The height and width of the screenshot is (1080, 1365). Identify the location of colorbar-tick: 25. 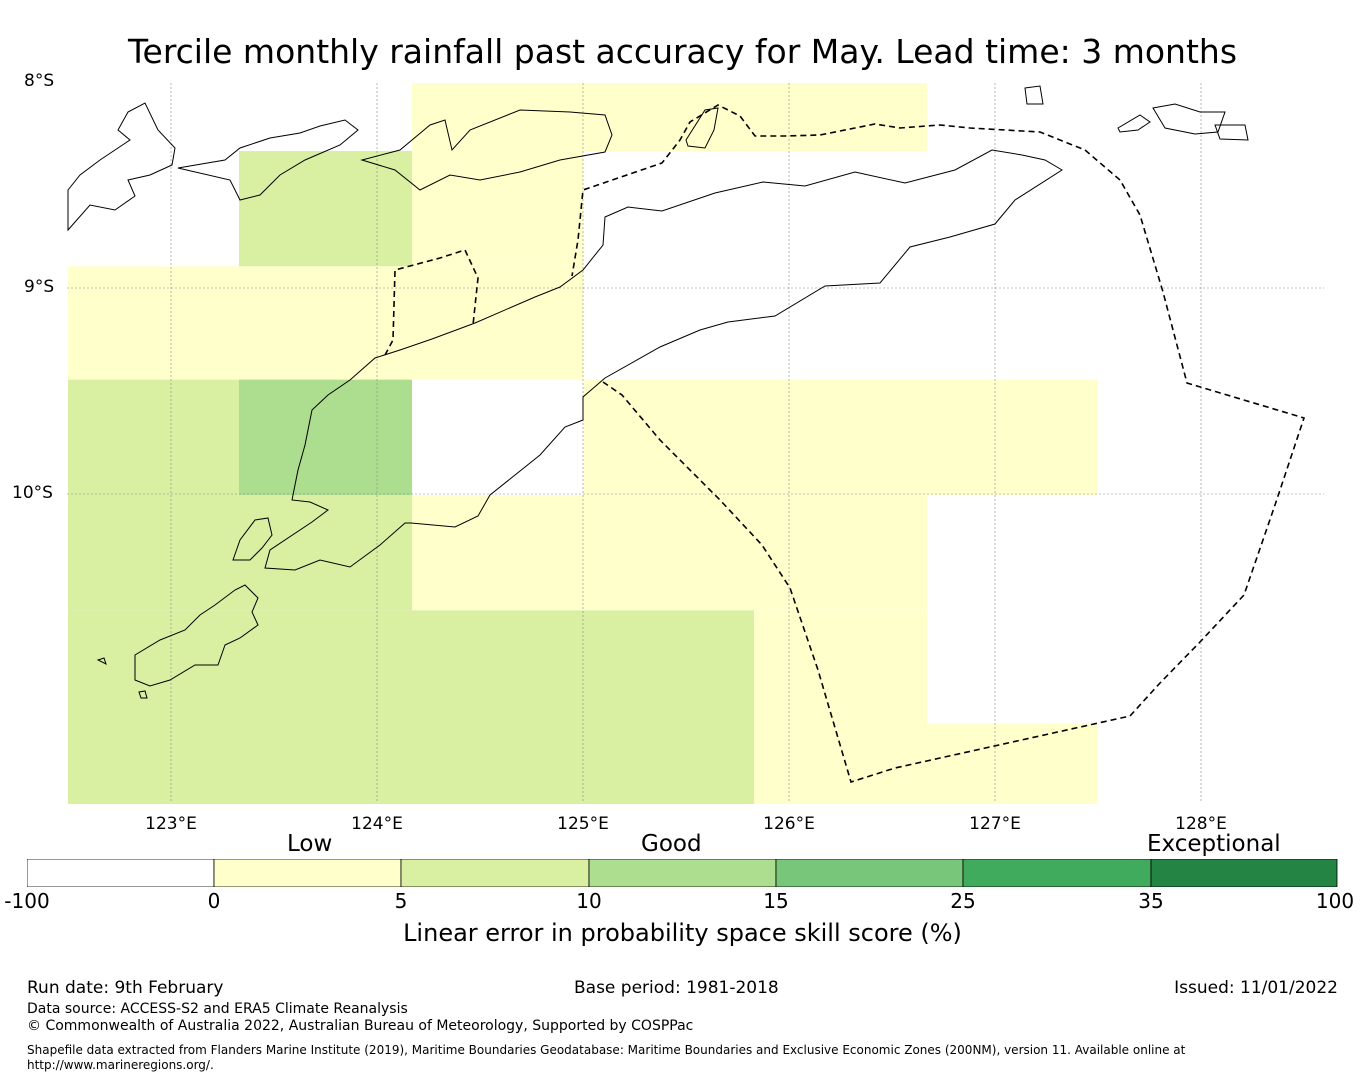
(963, 901).